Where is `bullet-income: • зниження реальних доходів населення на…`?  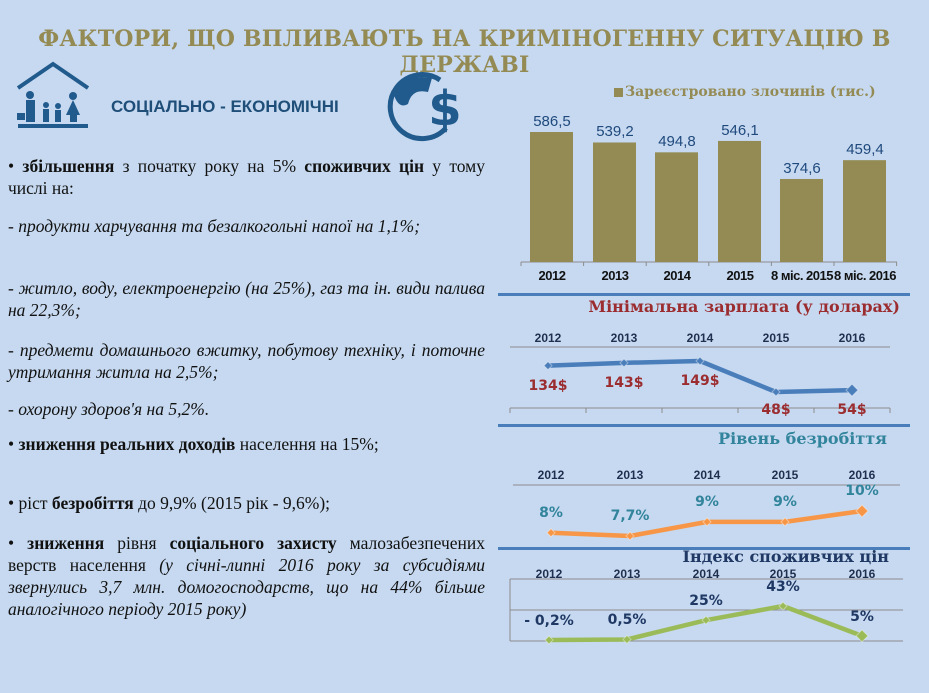 bullet-income: • зниження реальних доходів населення на… is located at coordinates (246, 444).